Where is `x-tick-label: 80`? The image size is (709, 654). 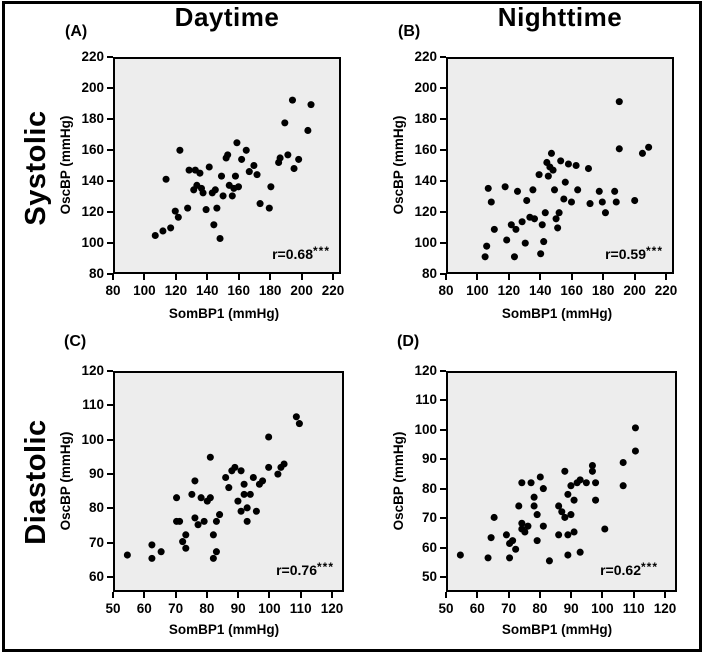 x-tick-label: 80 is located at coordinates (113, 290).